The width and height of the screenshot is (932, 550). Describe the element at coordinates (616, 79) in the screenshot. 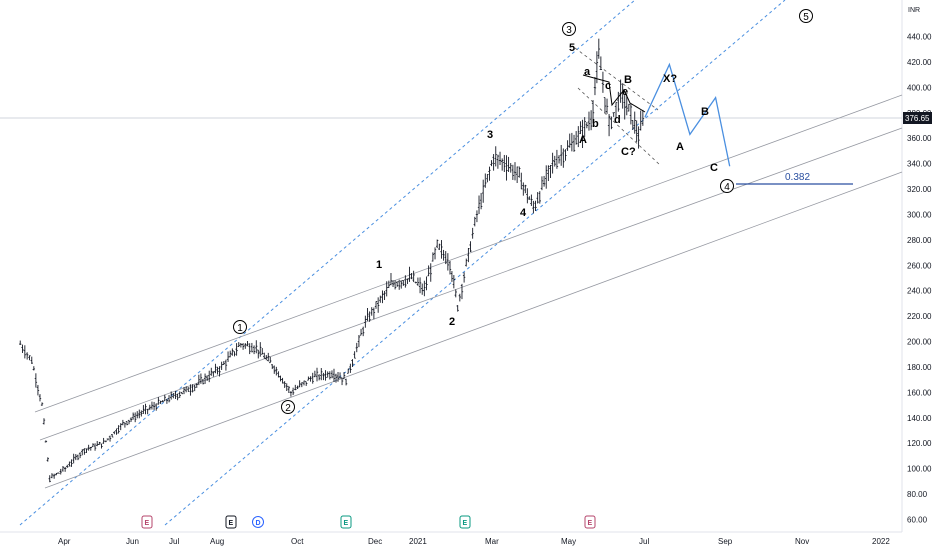

I see `triangle-upper` at that location.